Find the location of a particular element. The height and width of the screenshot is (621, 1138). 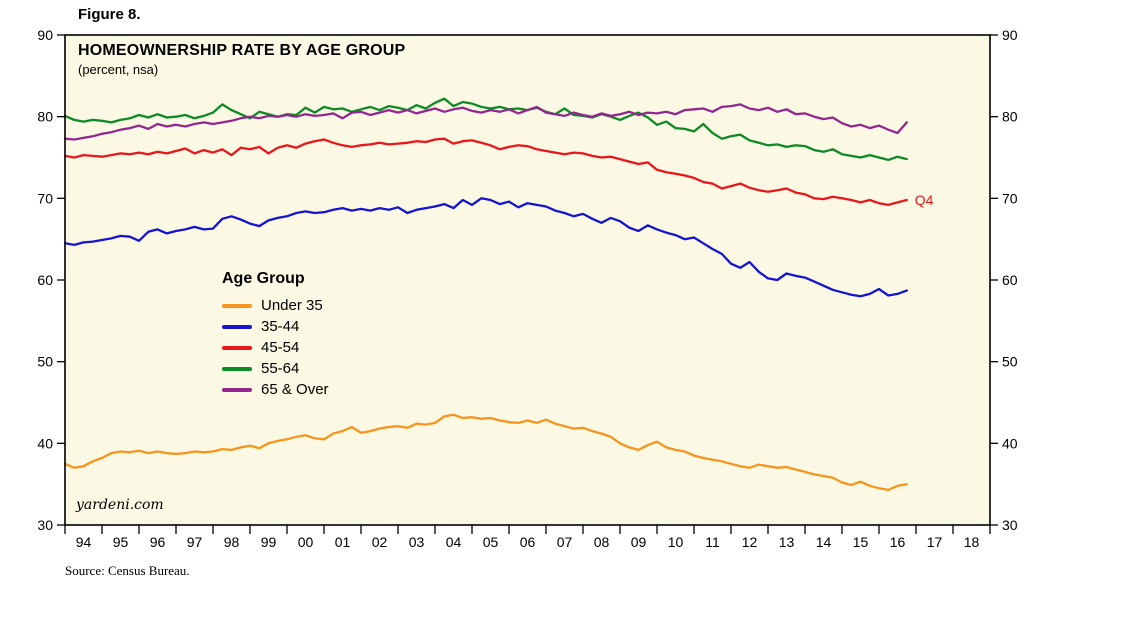

legend-item-45-54: 45-54 is located at coordinates (275, 347).